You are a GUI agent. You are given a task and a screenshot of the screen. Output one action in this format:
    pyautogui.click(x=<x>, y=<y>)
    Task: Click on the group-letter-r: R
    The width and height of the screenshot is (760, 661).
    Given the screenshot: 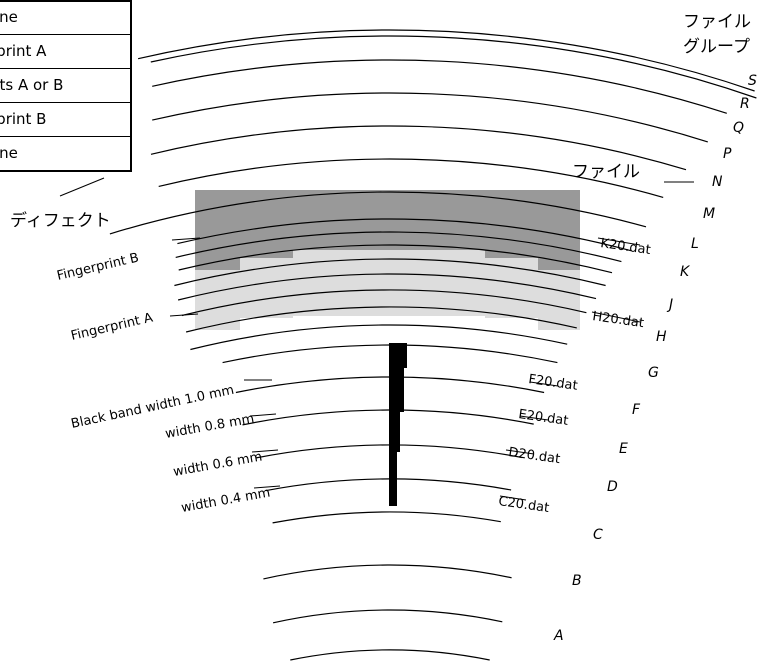 What is the action you would take?
    pyautogui.click(x=745, y=104)
    